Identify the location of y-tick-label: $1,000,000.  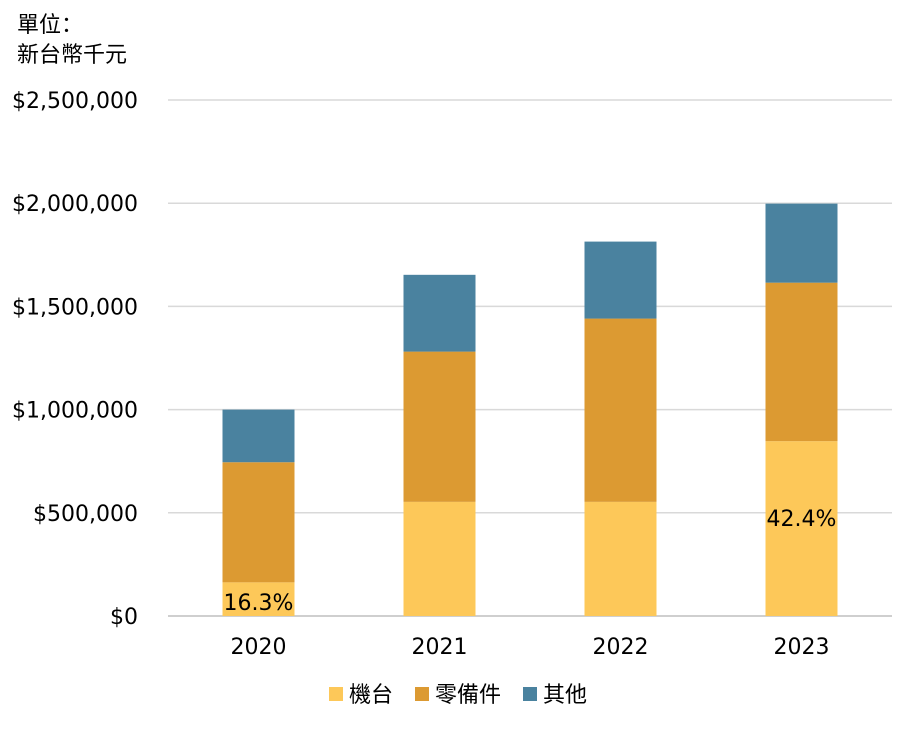
(75, 411).